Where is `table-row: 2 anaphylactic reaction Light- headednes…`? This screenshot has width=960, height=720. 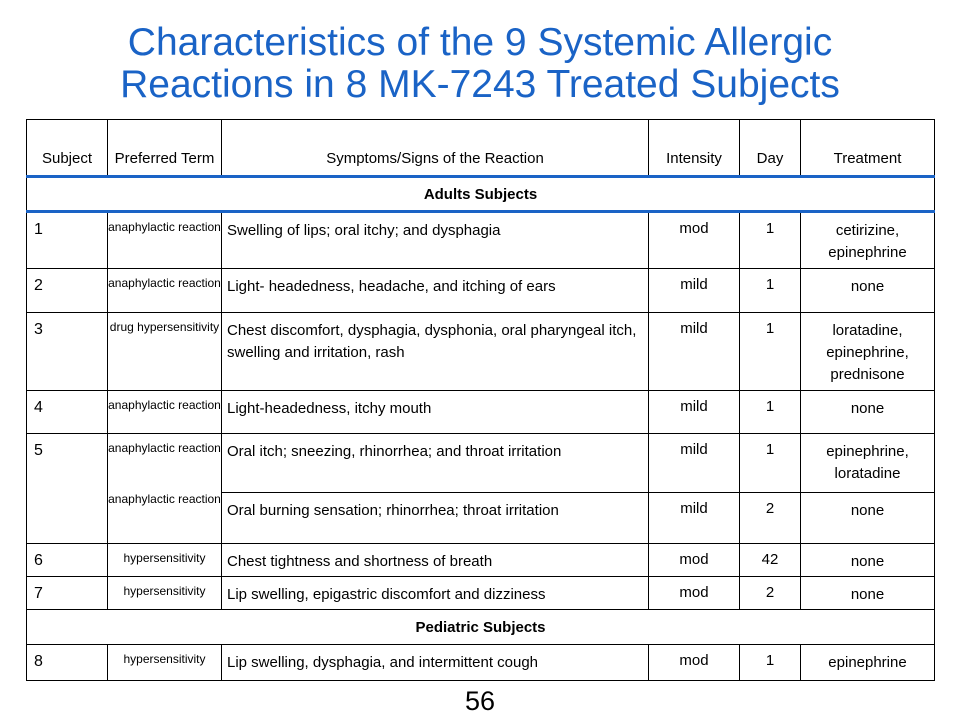 table-row: 2 anaphylactic reaction Light- headednes… is located at coordinates (480, 290).